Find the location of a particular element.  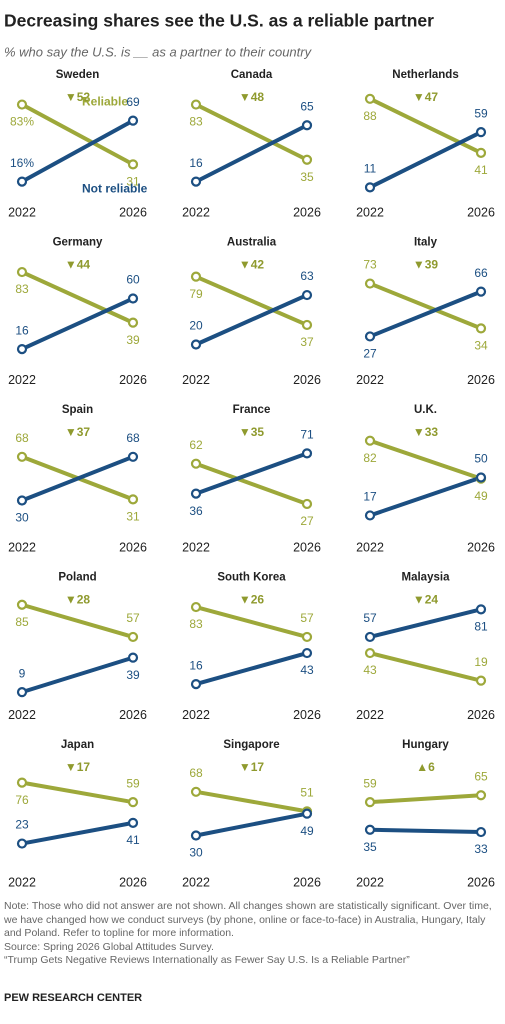

legend-label: Not reliable is located at coordinates (115, 188).